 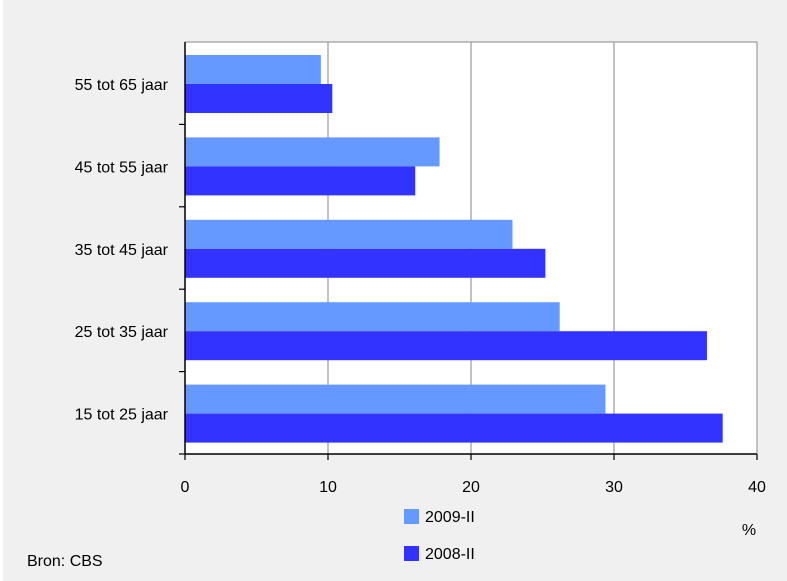 I want to click on x-tick-label-30: 30, so click(x=614, y=487).